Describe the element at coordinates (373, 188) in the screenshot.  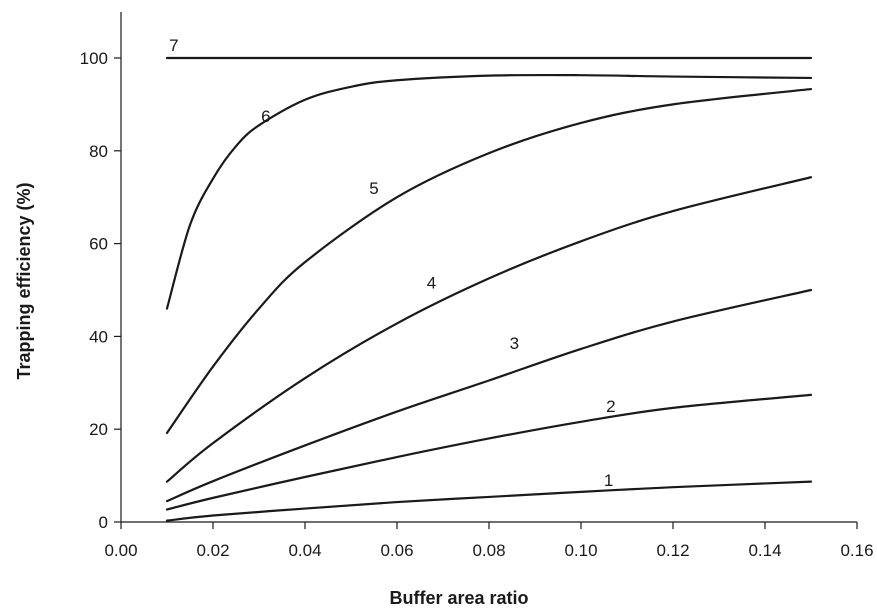
I see `curve-label-5: 5` at that location.